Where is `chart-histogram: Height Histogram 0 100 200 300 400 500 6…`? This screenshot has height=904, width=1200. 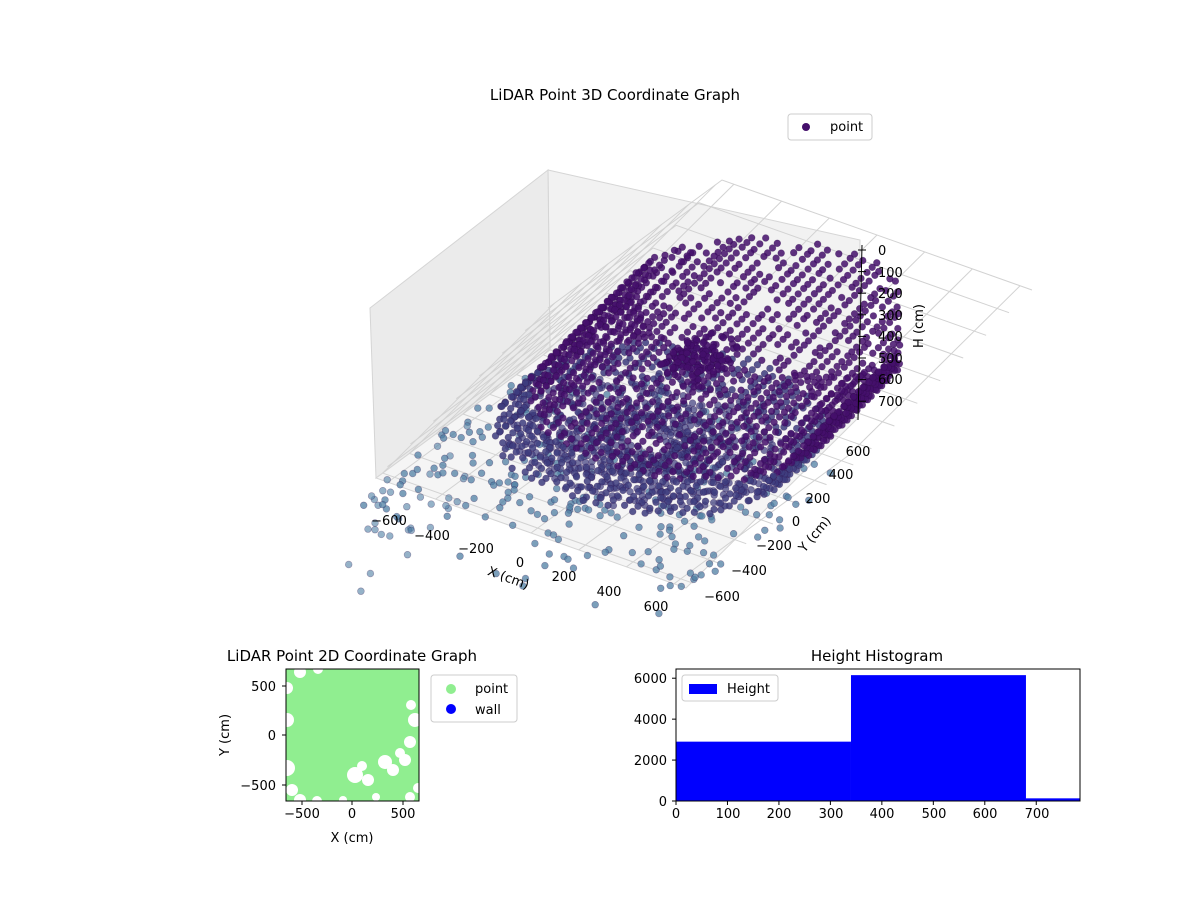 chart-histogram: Height Histogram 0 100 200 300 400 500 6… is located at coordinates (857, 734).